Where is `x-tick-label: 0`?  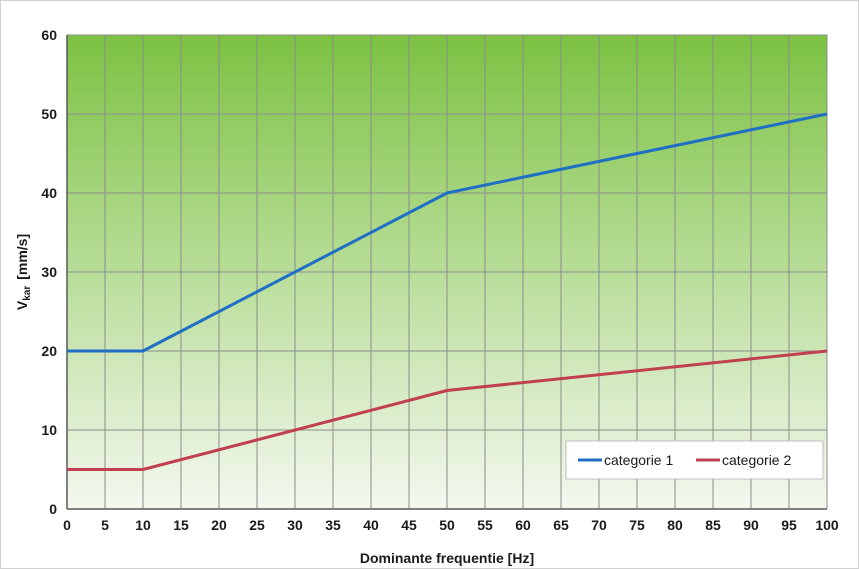
x-tick-label: 0 is located at coordinates (67, 525).